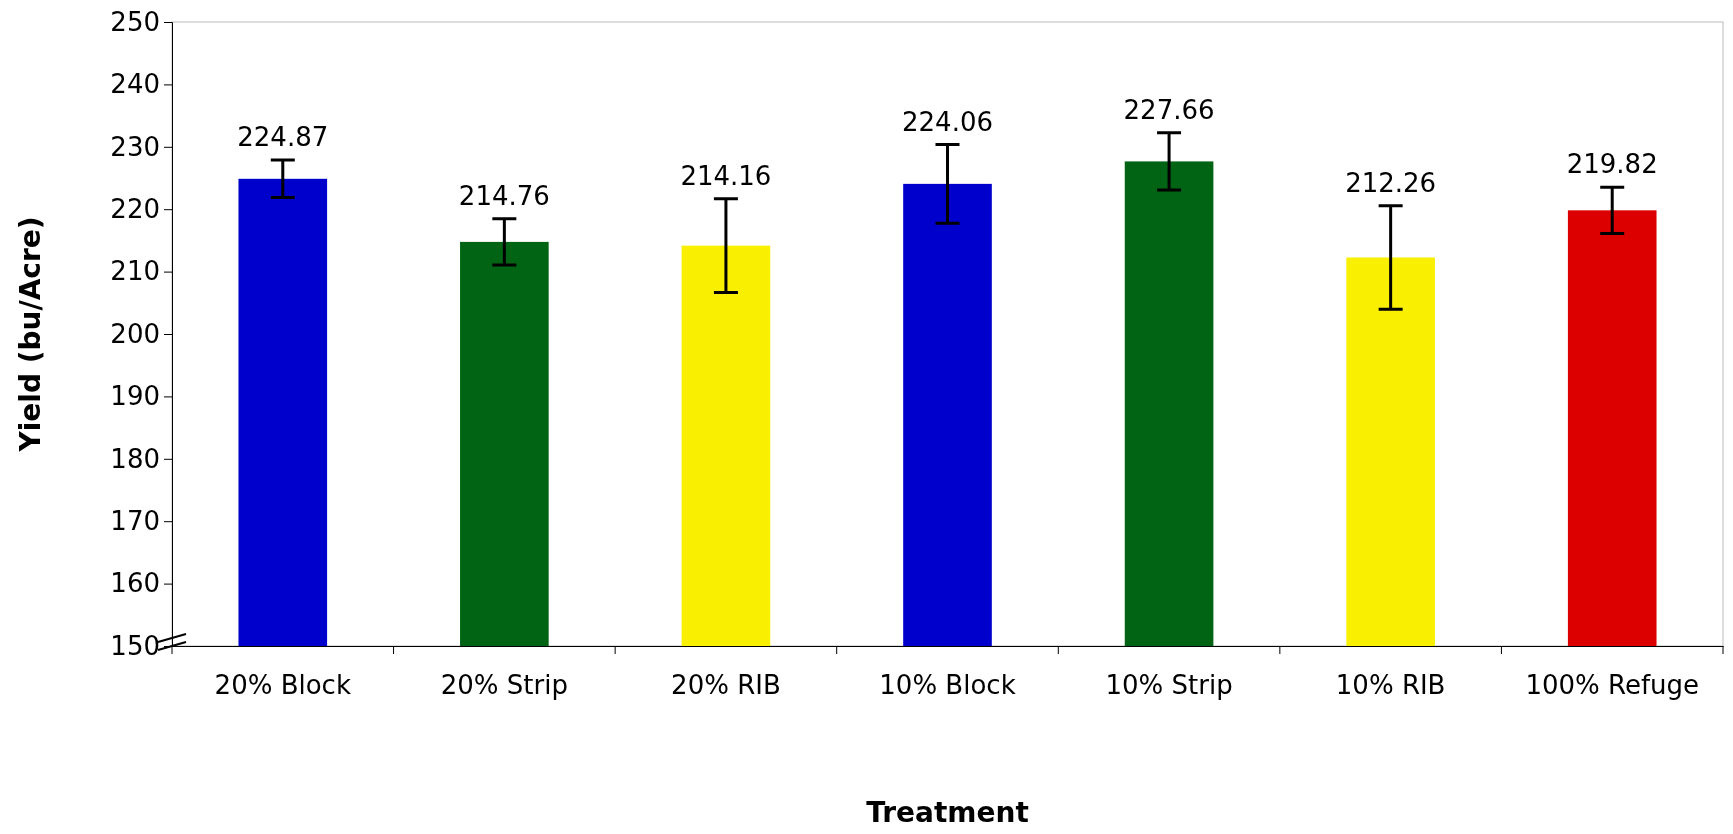  I want to click on y-tick-label: 190, so click(135, 396).